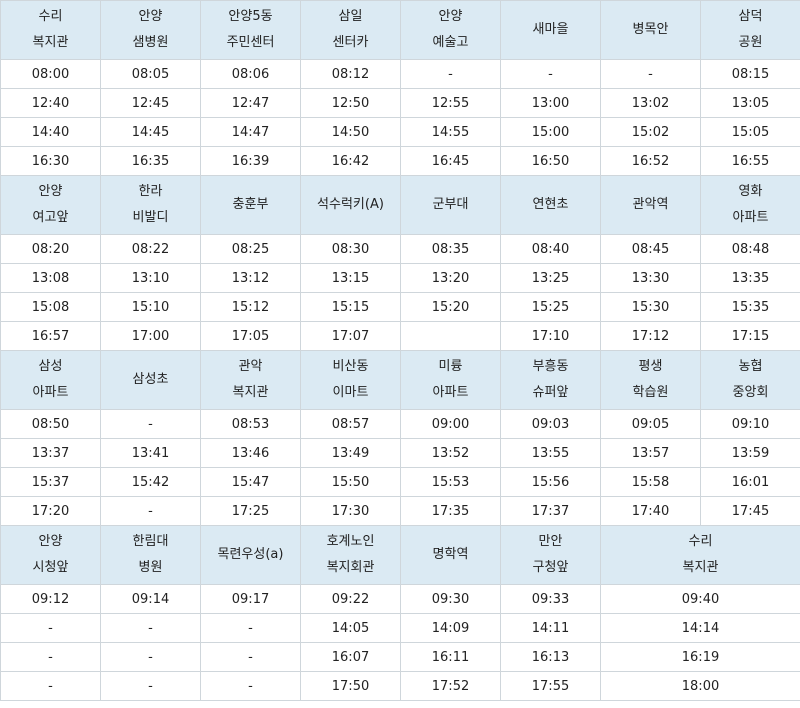 Image resolution: width=800 pixels, height=708 pixels. I want to click on departure-time-cell: 14:50, so click(350, 132).